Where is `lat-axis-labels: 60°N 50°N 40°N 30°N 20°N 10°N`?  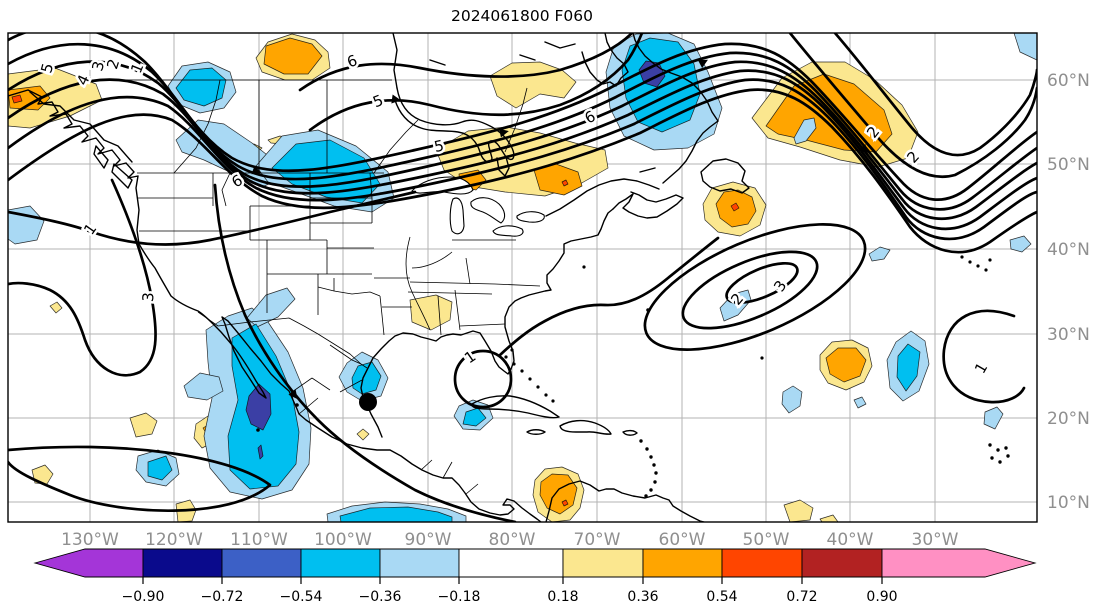
lat-axis-labels: 60°N 50°N 40°N 30°N 20°N 10°N is located at coordinates (1068, 292).